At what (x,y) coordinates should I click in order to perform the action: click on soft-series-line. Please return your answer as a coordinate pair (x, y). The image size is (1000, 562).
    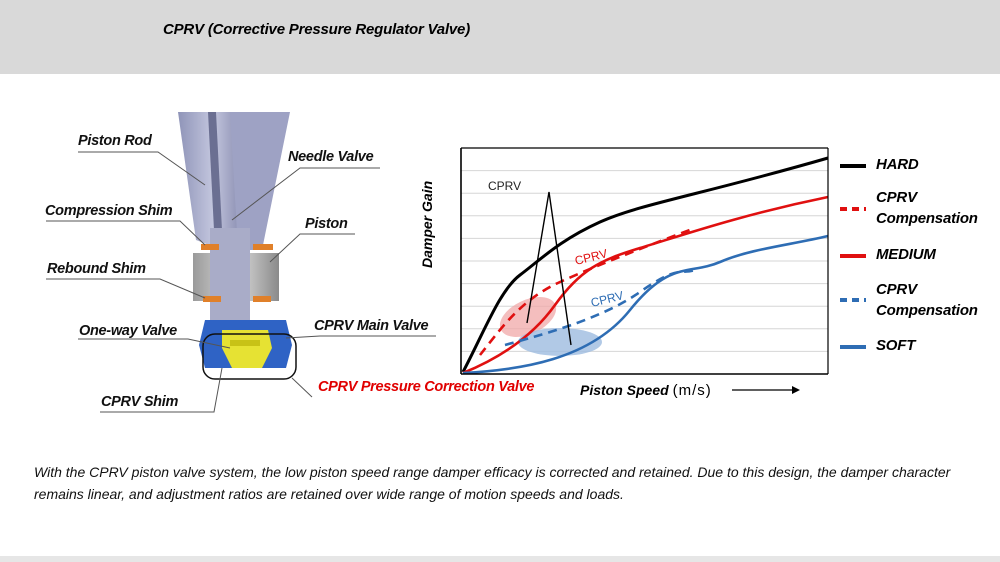
    Looking at the image, I should click on (645, 304).